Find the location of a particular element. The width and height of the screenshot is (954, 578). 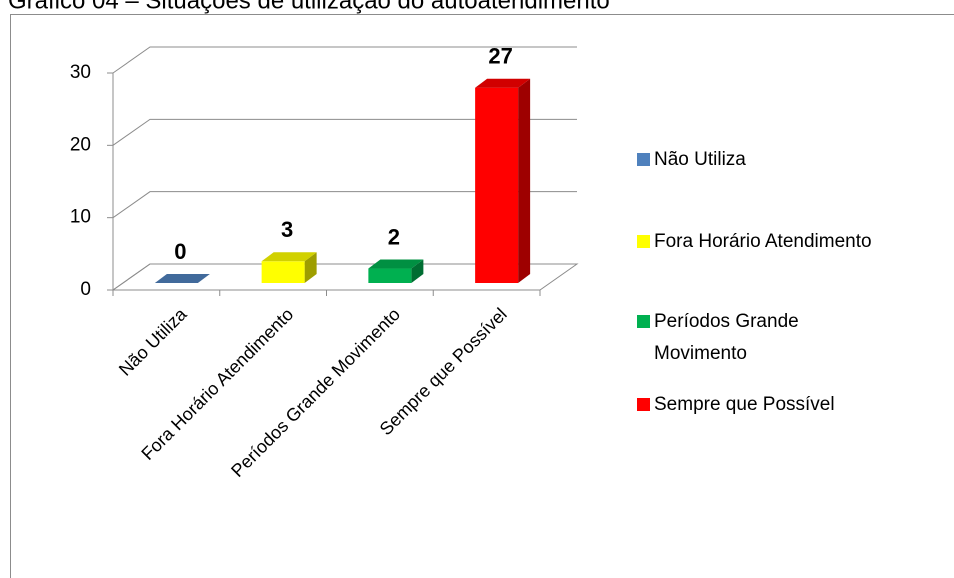

y-tick-label: 20 is located at coordinates (80, 144).